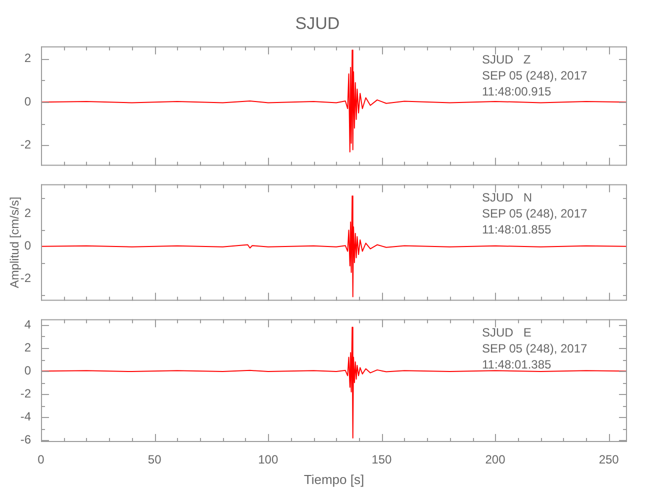 The image size is (650, 500). Describe the element at coordinates (334, 479) in the screenshot. I see `x-axis-title: Tiempo [s]` at that location.